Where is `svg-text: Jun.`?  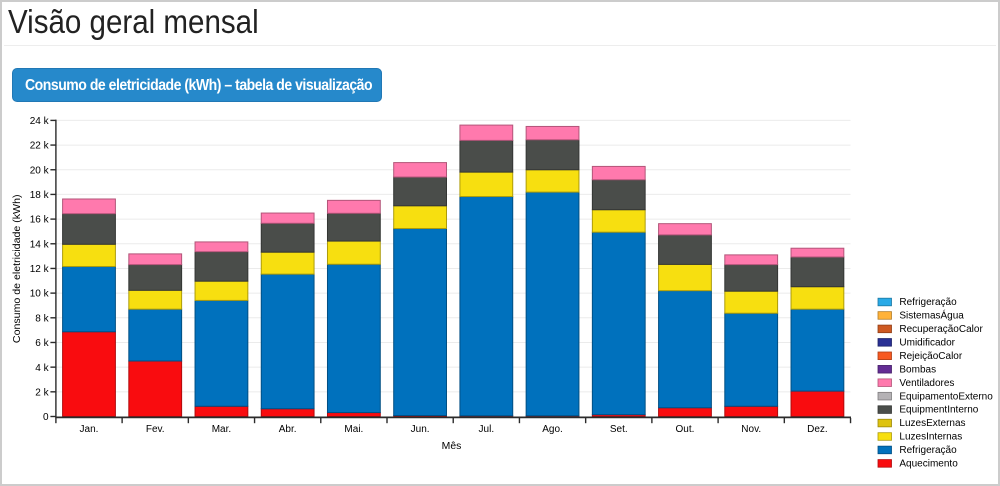 svg-text: Jun. is located at coordinates (420, 429).